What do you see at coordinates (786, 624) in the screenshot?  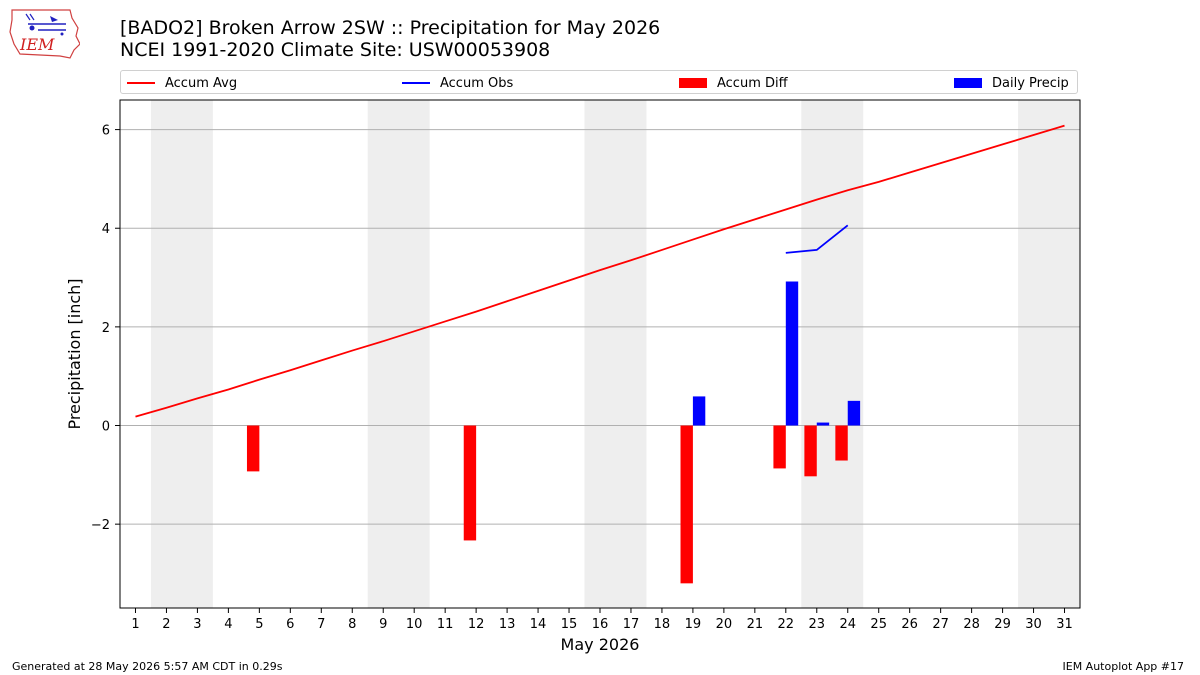 I see `x-tick-label: 22` at bounding box center [786, 624].